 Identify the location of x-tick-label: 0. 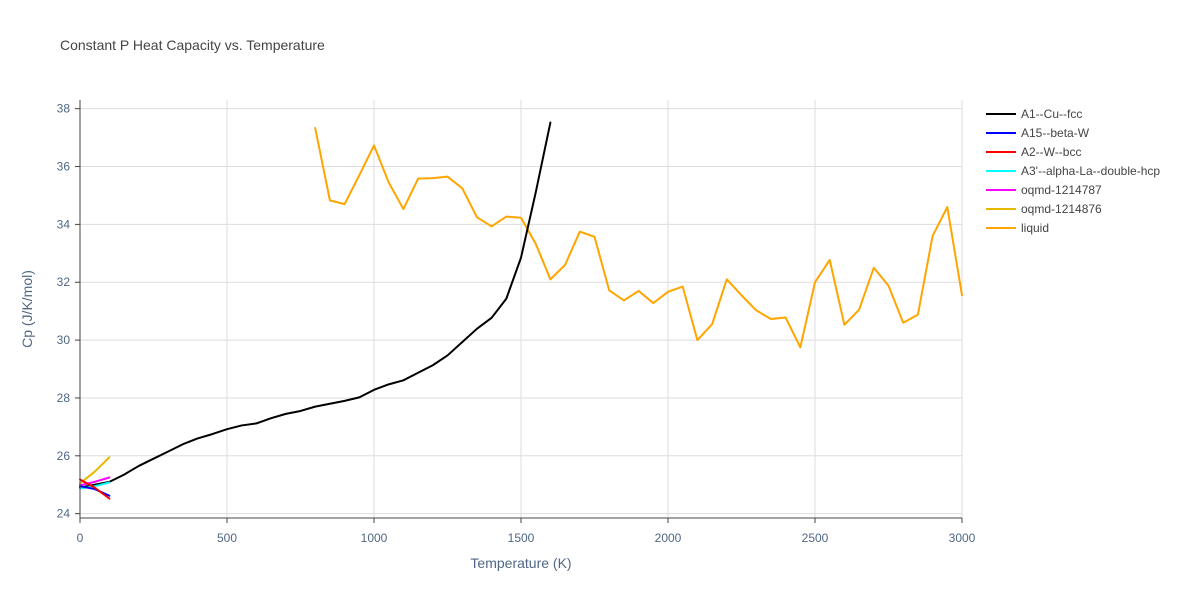
(80, 538).